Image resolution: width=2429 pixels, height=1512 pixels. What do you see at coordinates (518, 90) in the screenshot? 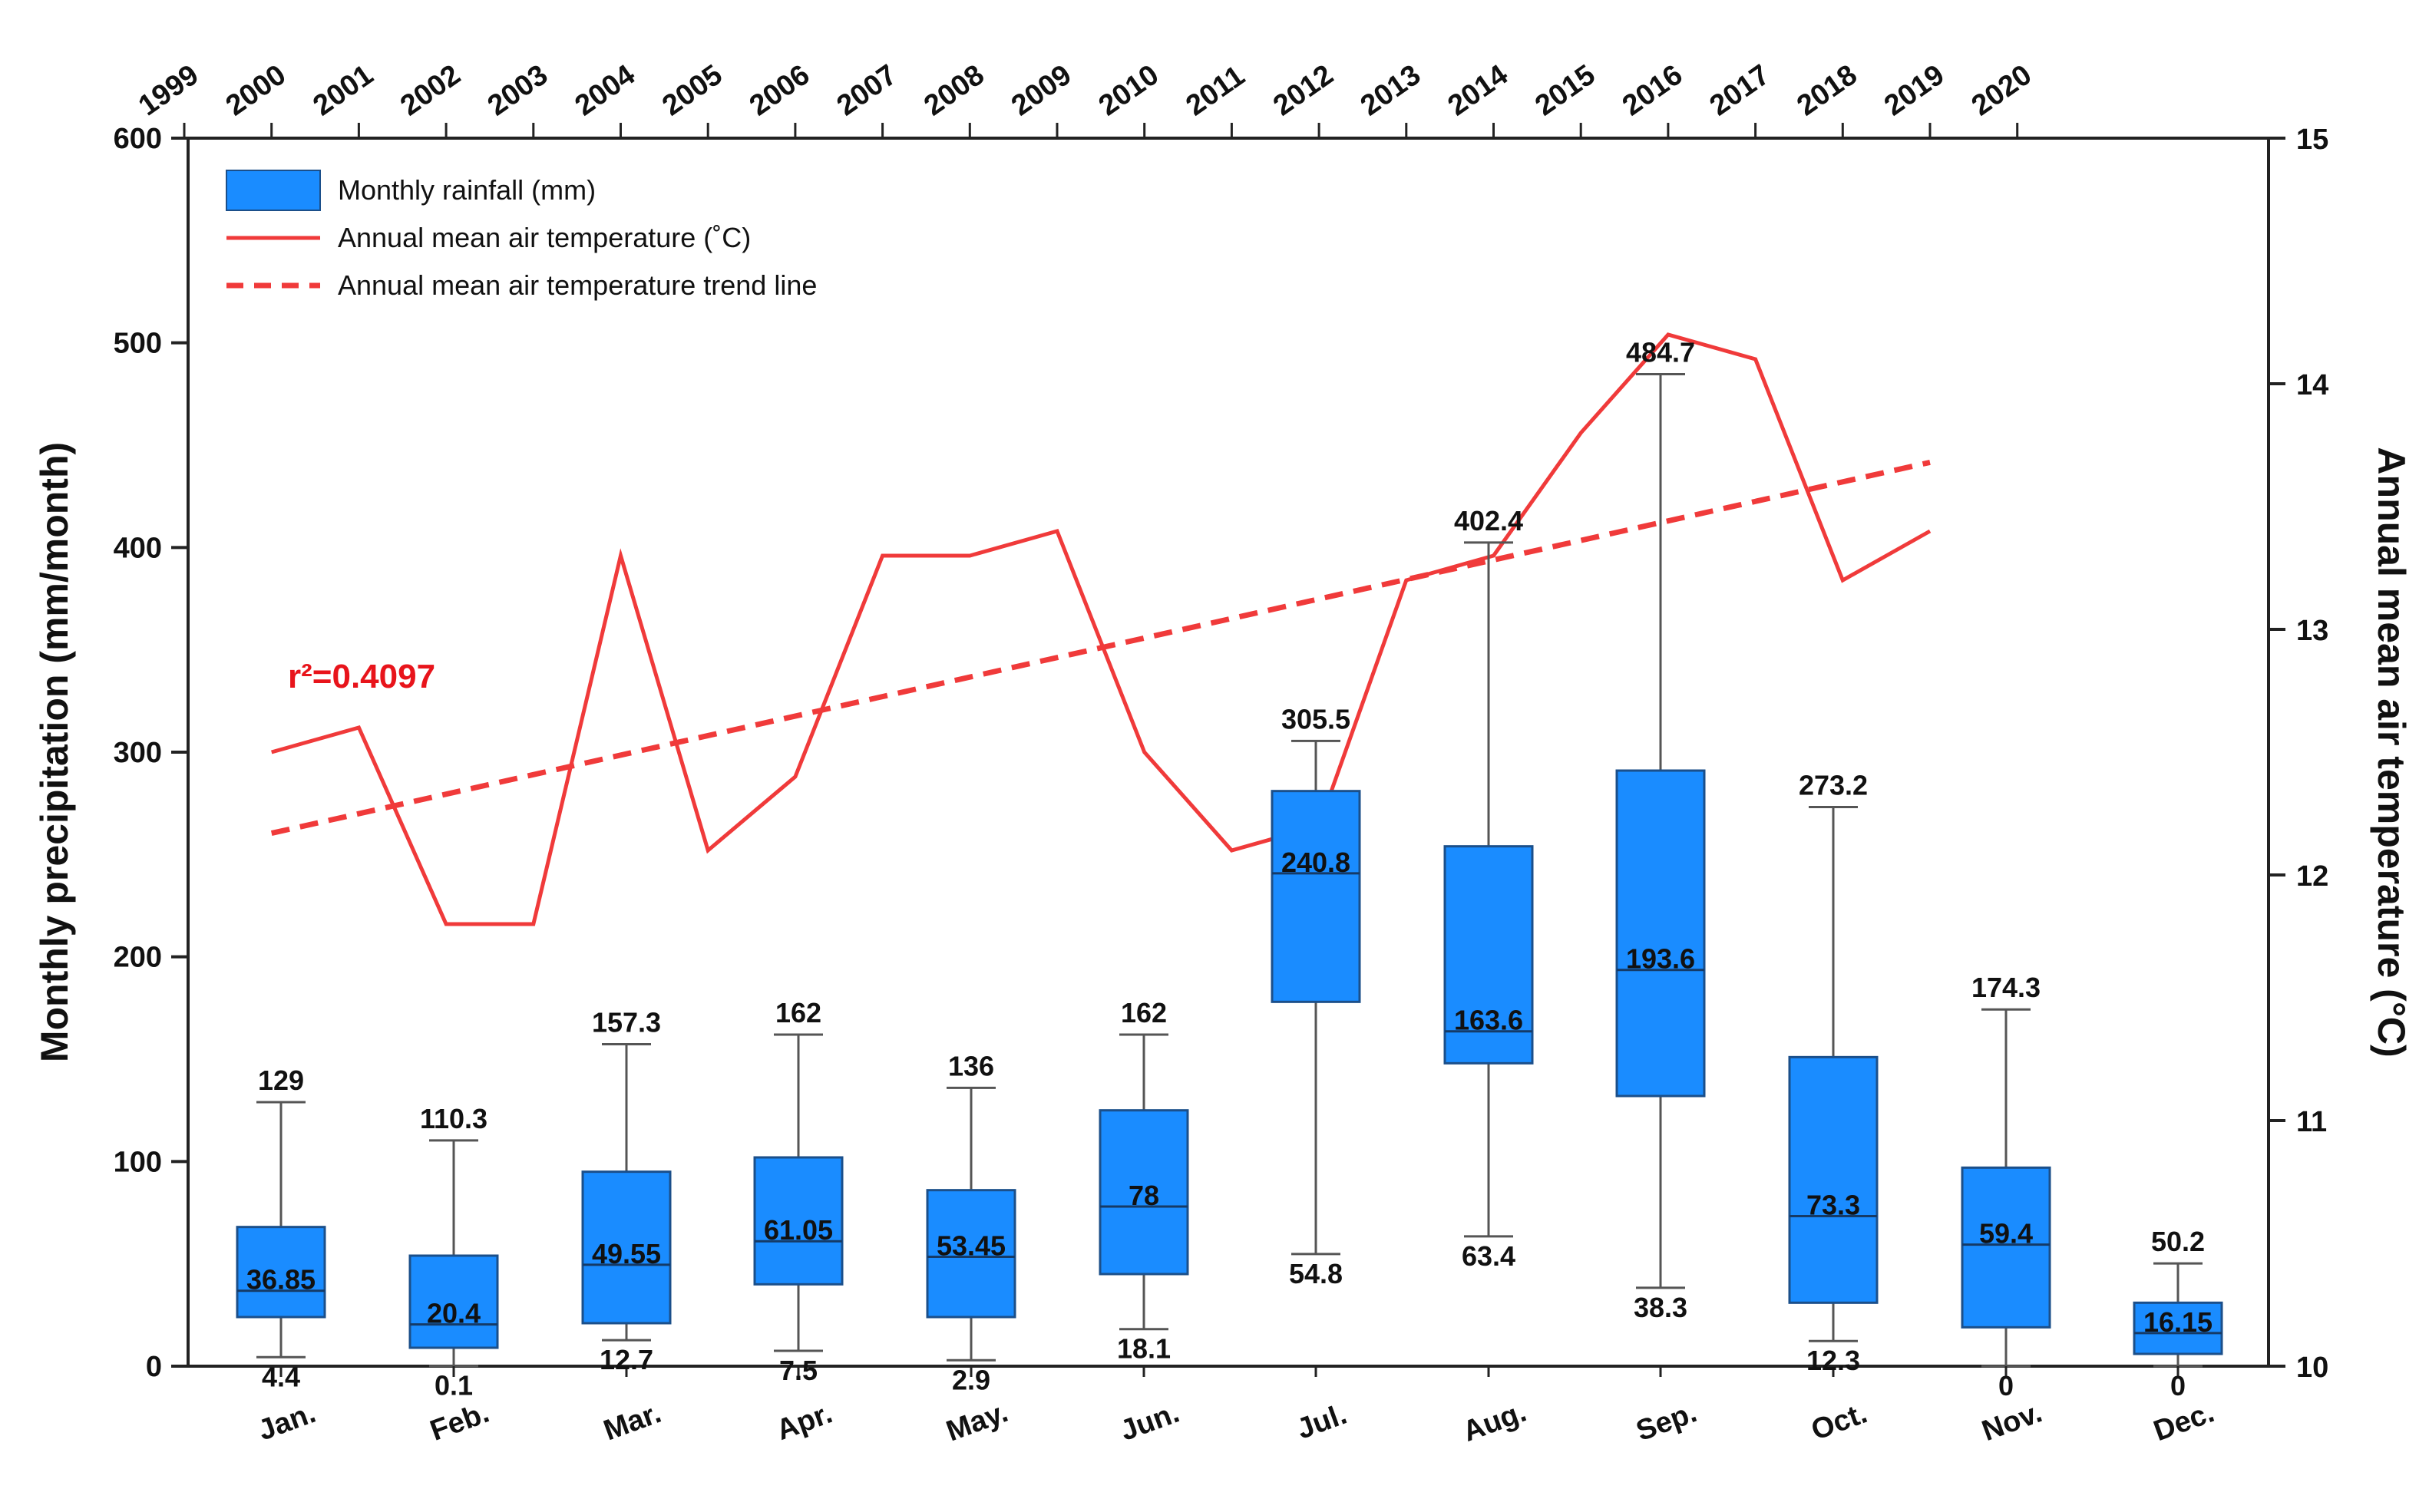
I see `year-label: 2003` at bounding box center [518, 90].